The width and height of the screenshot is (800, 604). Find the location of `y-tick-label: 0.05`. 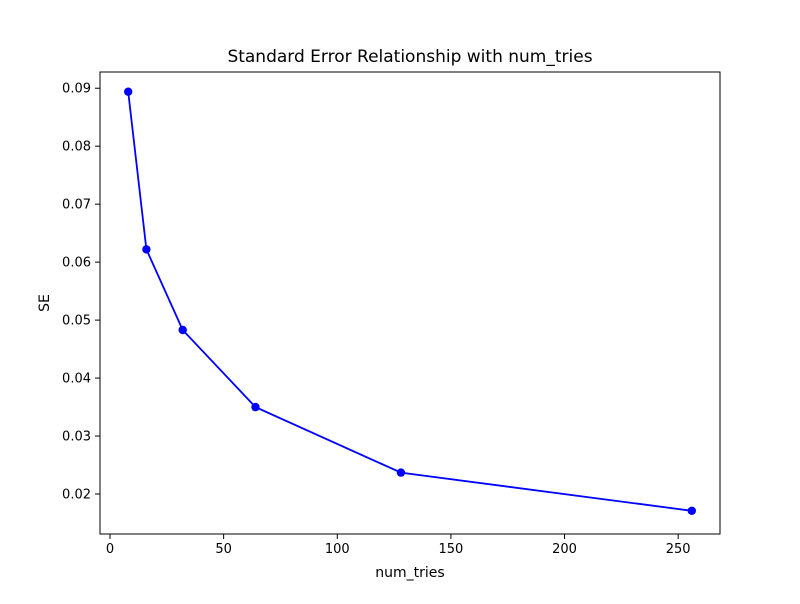

y-tick-label: 0.05 is located at coordinates (76, 321).